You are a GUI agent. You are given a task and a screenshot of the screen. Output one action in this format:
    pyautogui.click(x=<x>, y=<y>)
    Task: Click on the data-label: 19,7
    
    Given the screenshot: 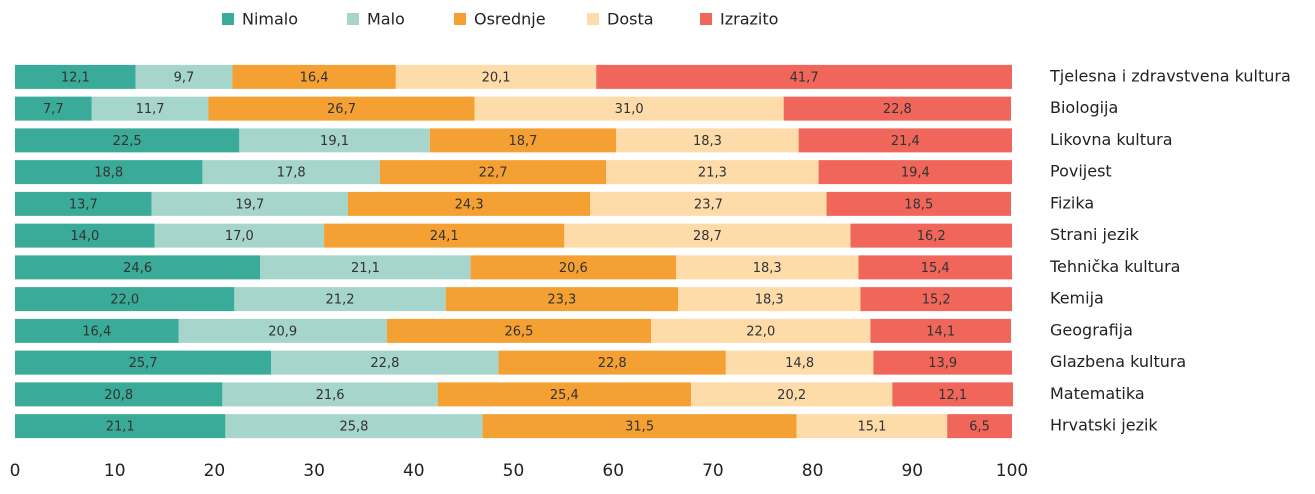 What is the action you would take?
    pyautogui.click(x=249, y=204)
    